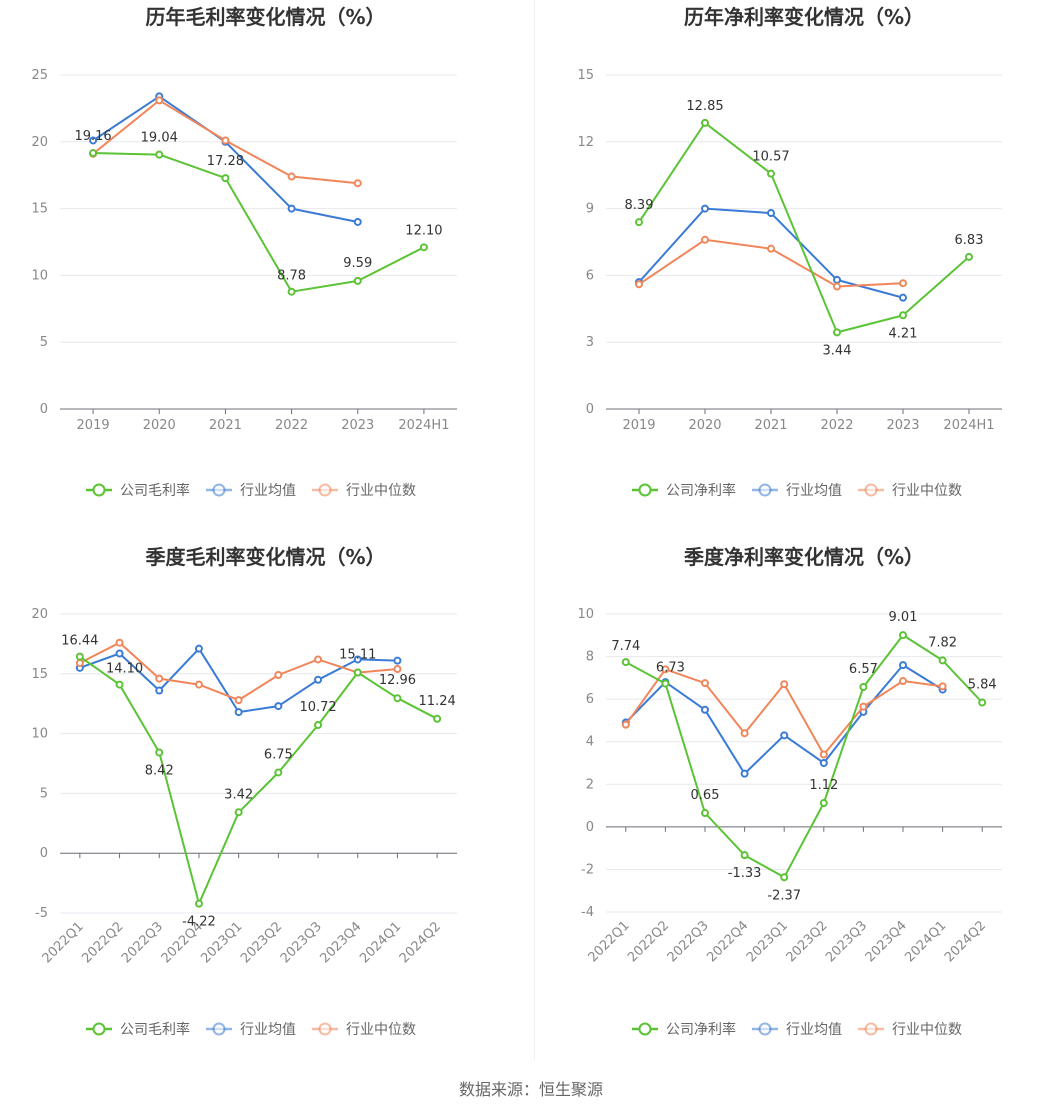 The image size is (1062, 1113). I want to click on chart-title: 季度毛利率变化情况（%）, so click(264, 557).